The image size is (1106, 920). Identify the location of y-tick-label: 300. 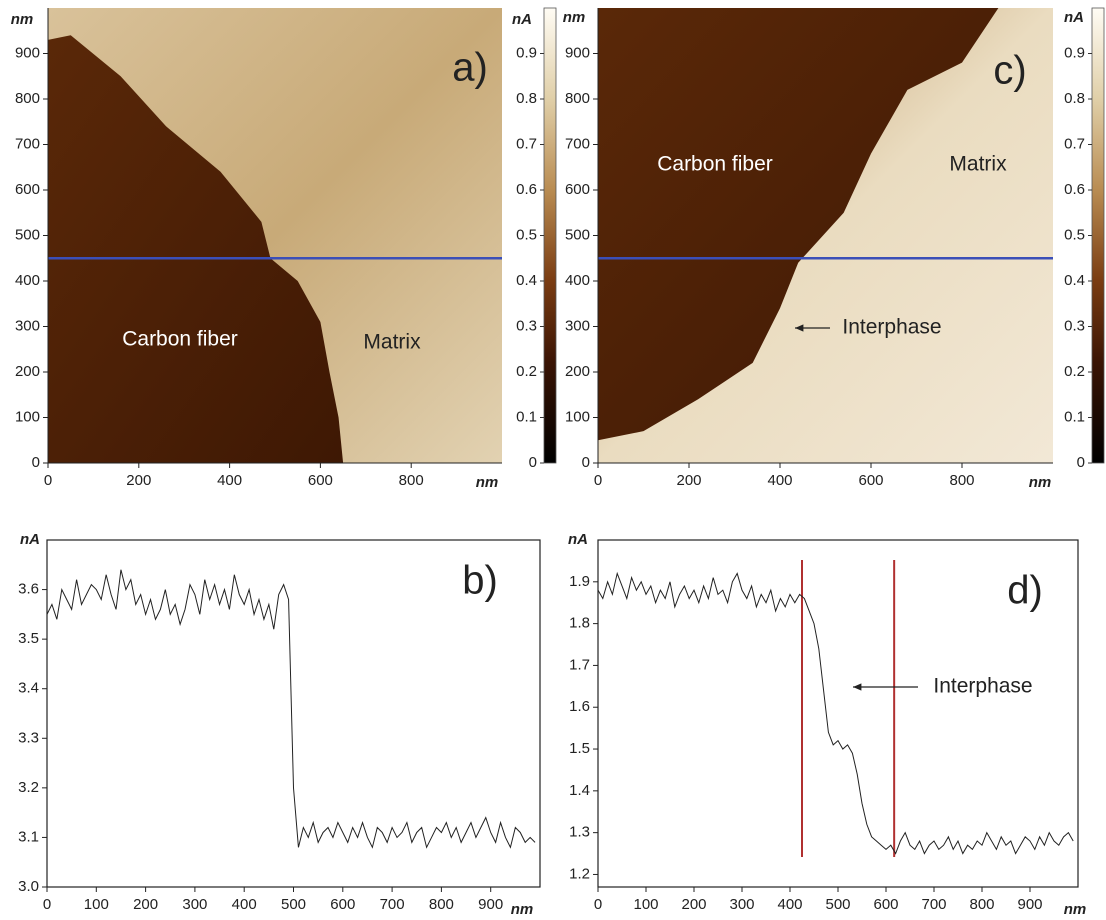
(27, 325).